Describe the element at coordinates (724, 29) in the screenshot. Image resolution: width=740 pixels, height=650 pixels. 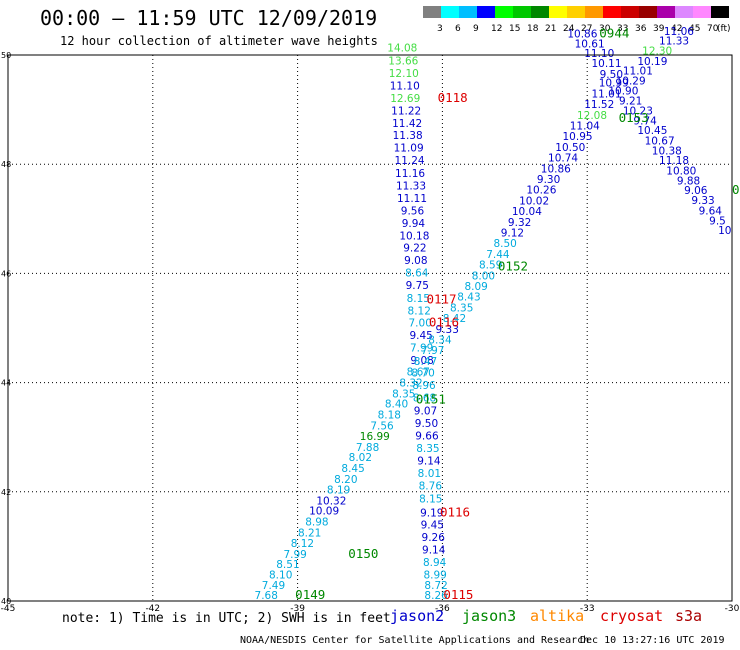
I see `color-scale-unit: (ft)` at that location.